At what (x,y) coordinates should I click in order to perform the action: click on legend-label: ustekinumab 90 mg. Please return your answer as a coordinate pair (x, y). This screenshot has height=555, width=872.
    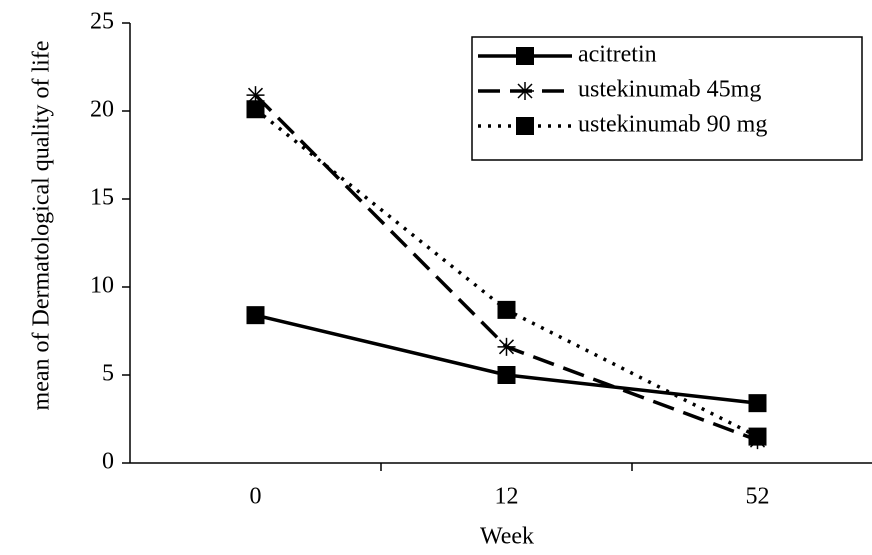
    Looking at the image, I should click on (672, 125).